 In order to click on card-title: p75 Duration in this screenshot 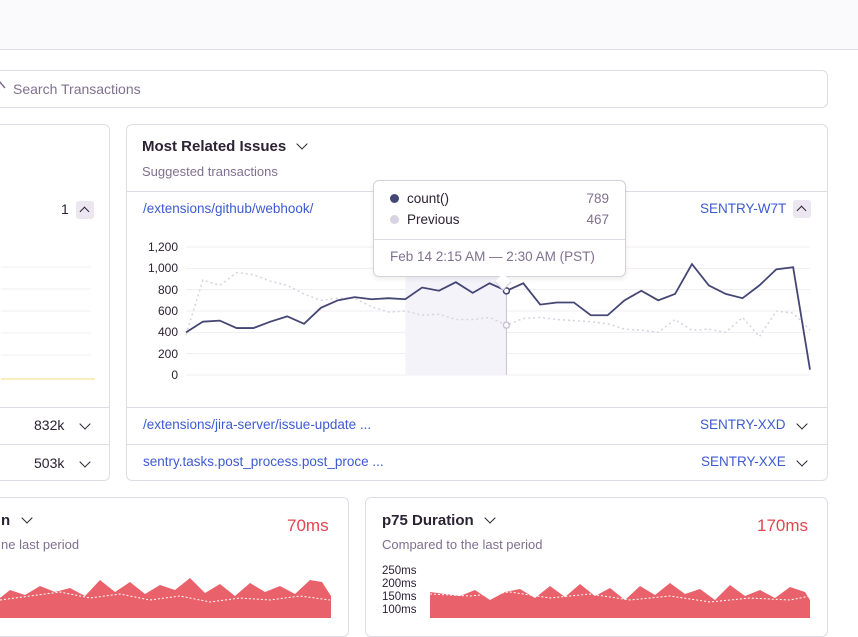, I will do `click(428, 520)`.